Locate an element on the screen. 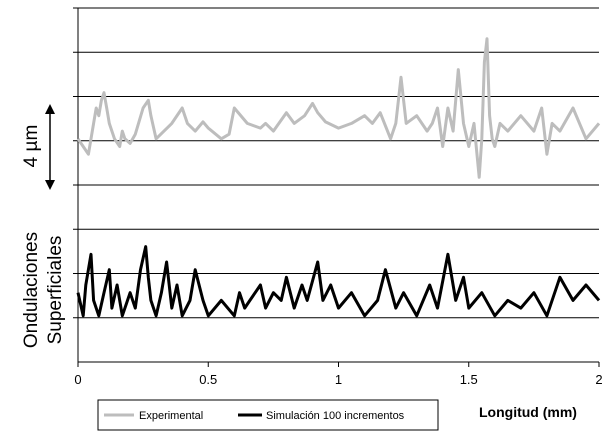 The image size is (609, 436). x-tick-label: 0 is located at coordinates (77, 379).